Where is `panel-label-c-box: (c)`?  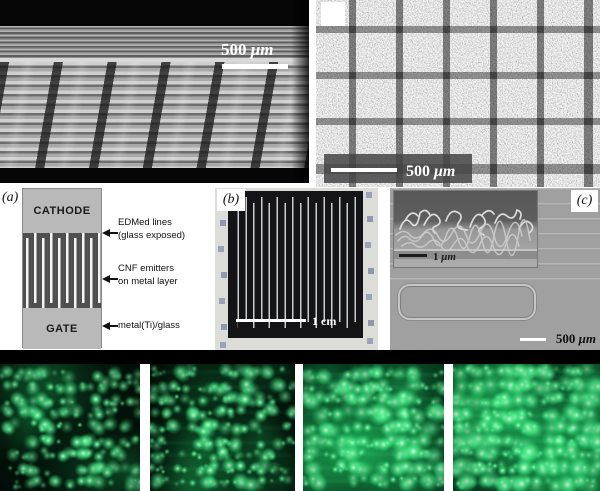 panel-label-c-box: (c) is located at coordinates (584, 201).